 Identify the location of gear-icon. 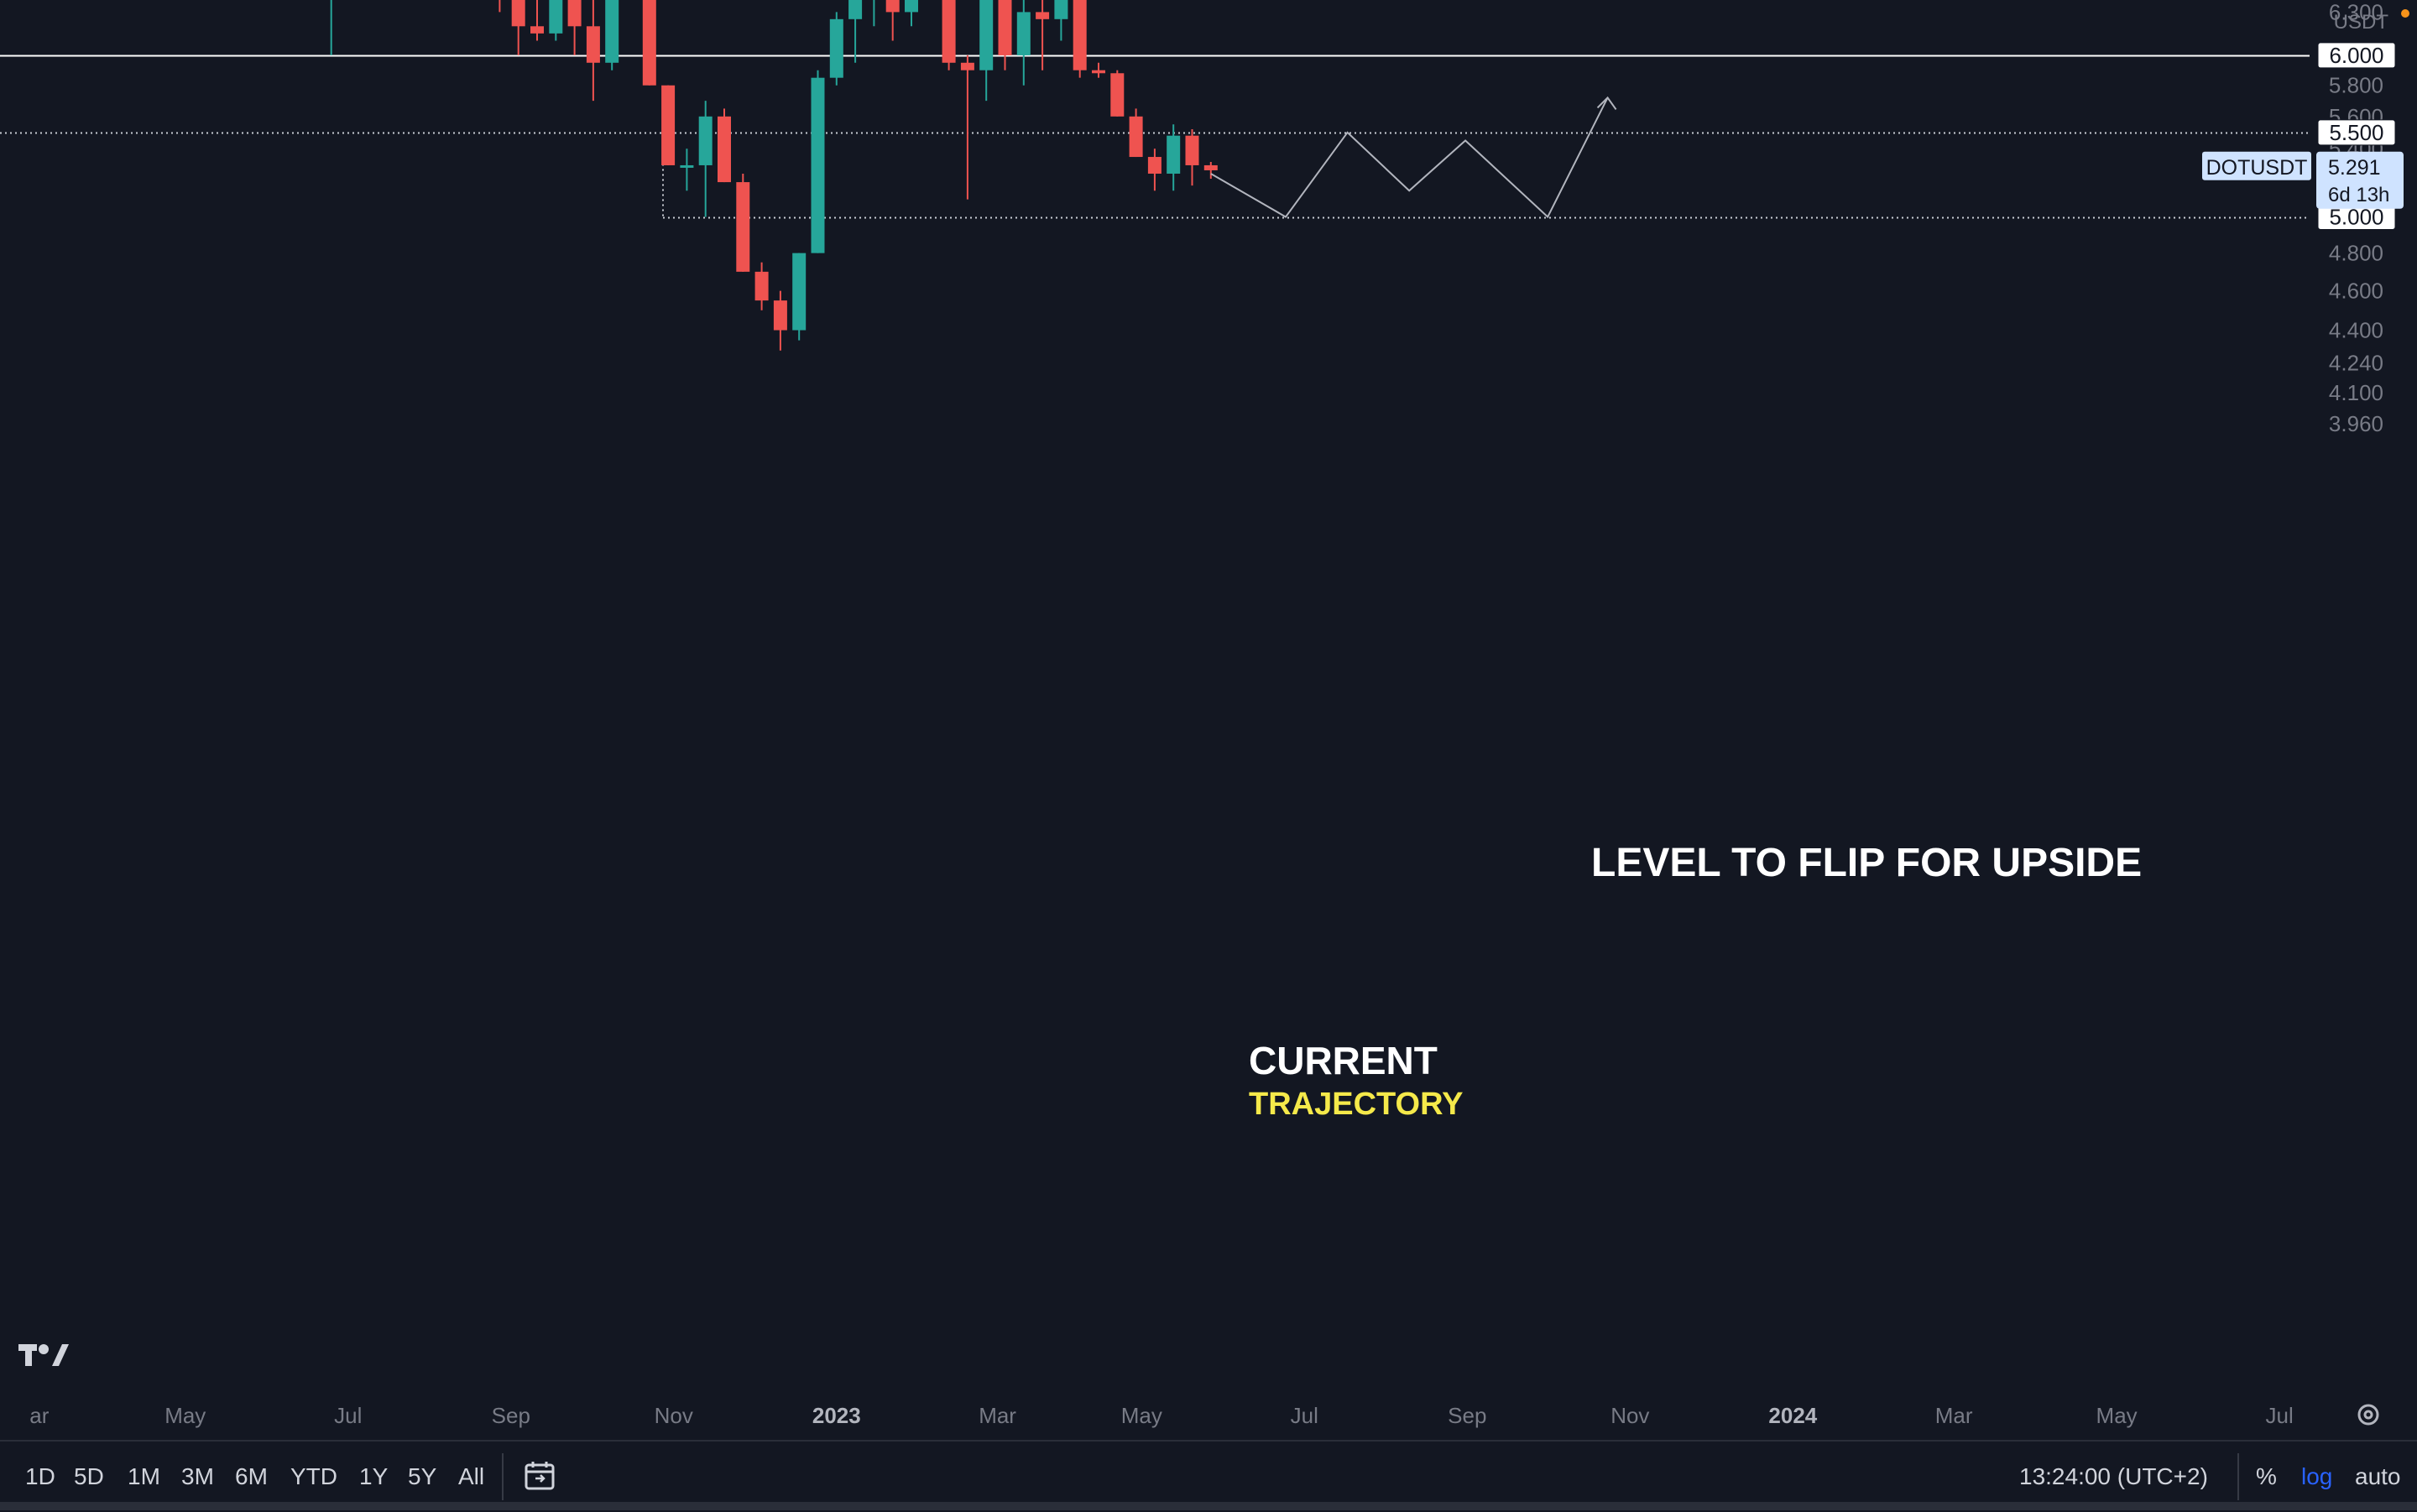
(2368, 1415).